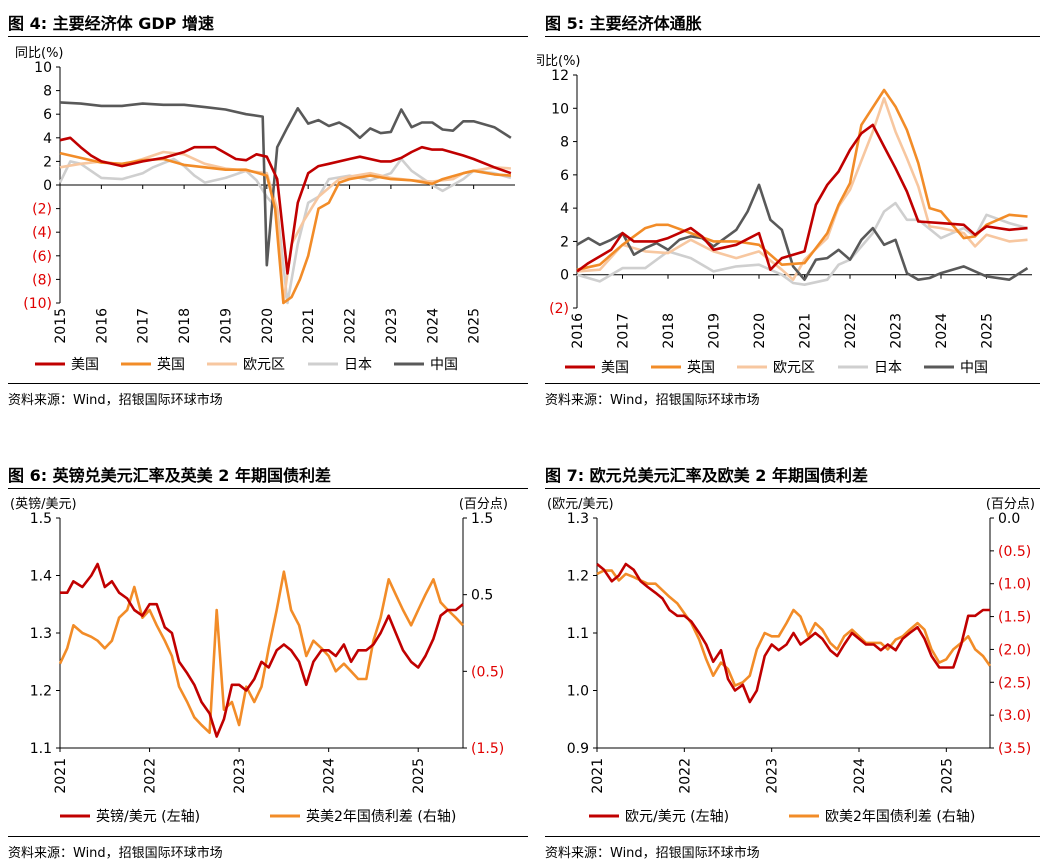  Describe the element at coordinates (42, 257) in the screenshot. I see `y-tick-label: (6)` at that location.